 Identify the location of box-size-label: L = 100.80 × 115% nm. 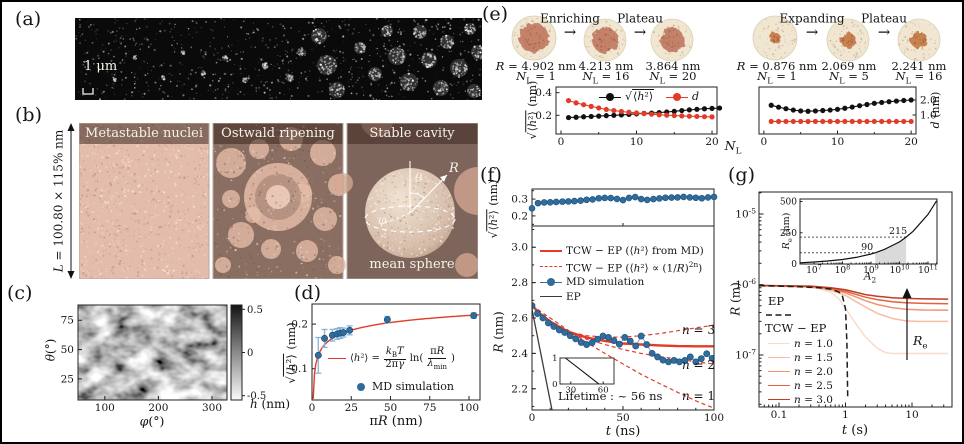
(58, 201).